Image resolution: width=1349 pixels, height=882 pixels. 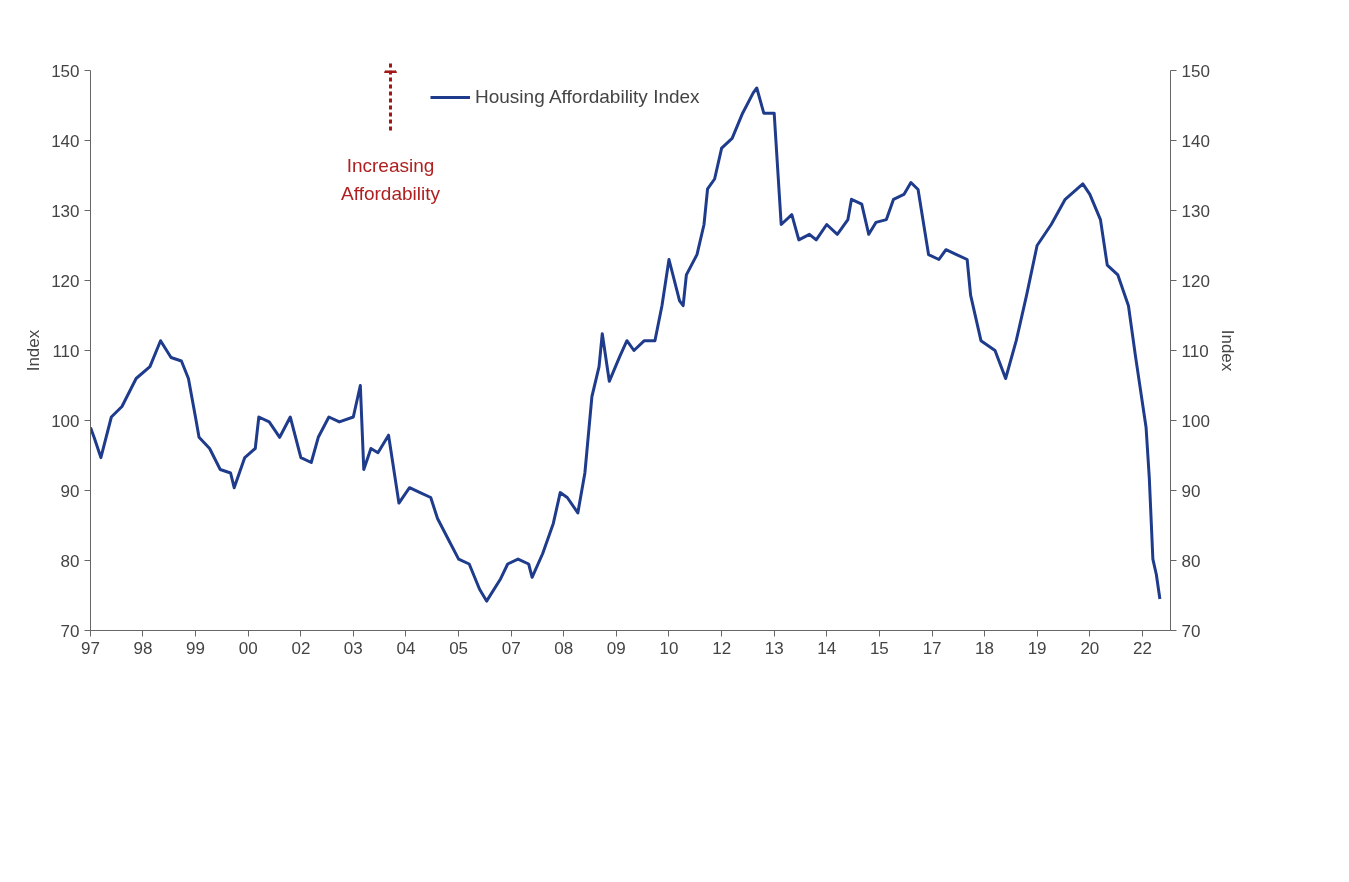 I want to click on x-tick-label: 17, so click(x=932, y=648).